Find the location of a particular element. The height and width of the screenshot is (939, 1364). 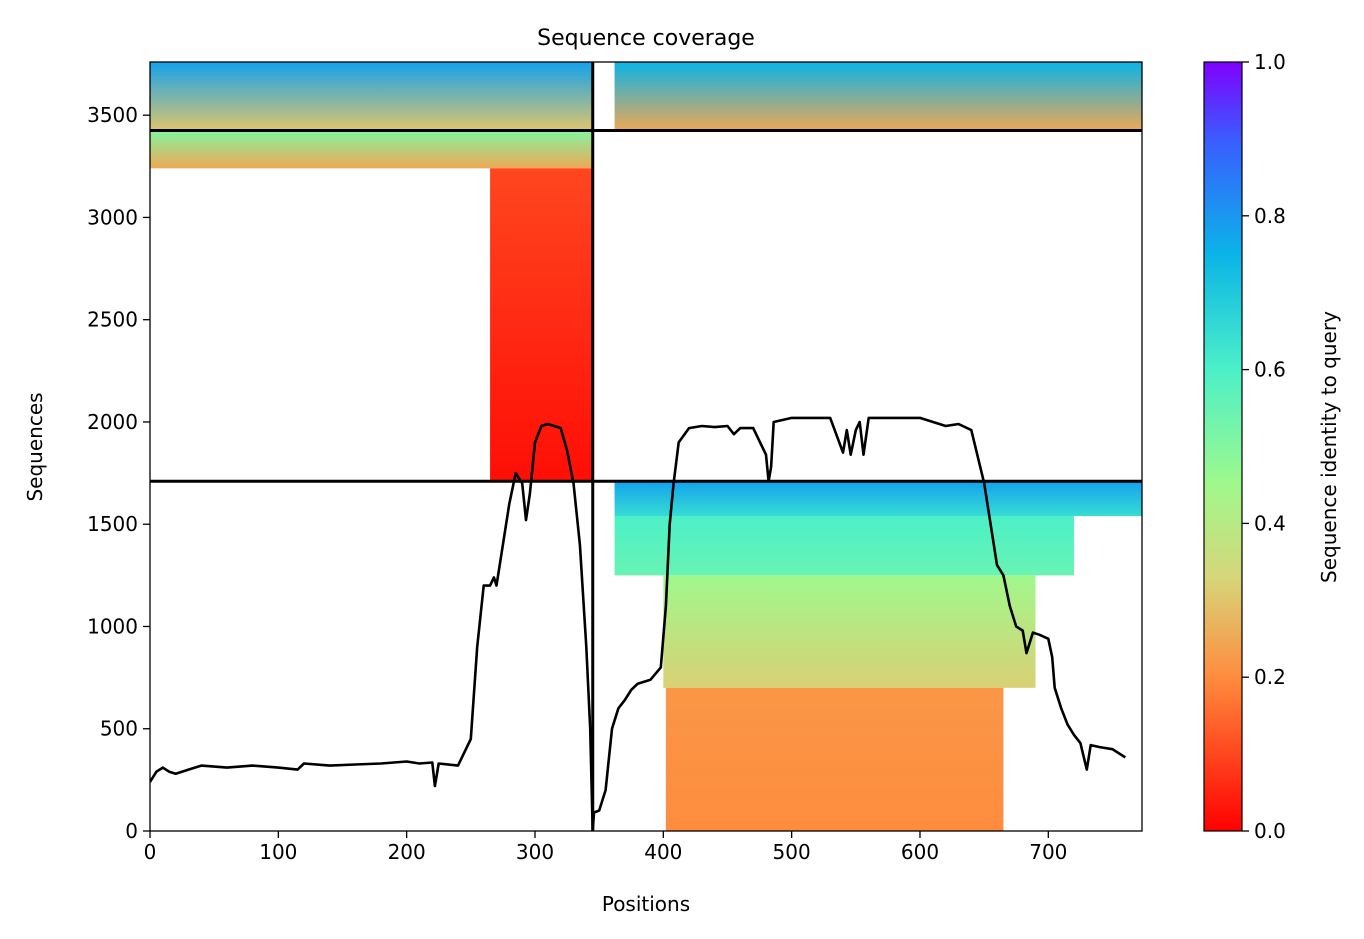

x-axis-ticks: 0 100 200 300 400 500 600 700 is located at coordinates (605, 847).